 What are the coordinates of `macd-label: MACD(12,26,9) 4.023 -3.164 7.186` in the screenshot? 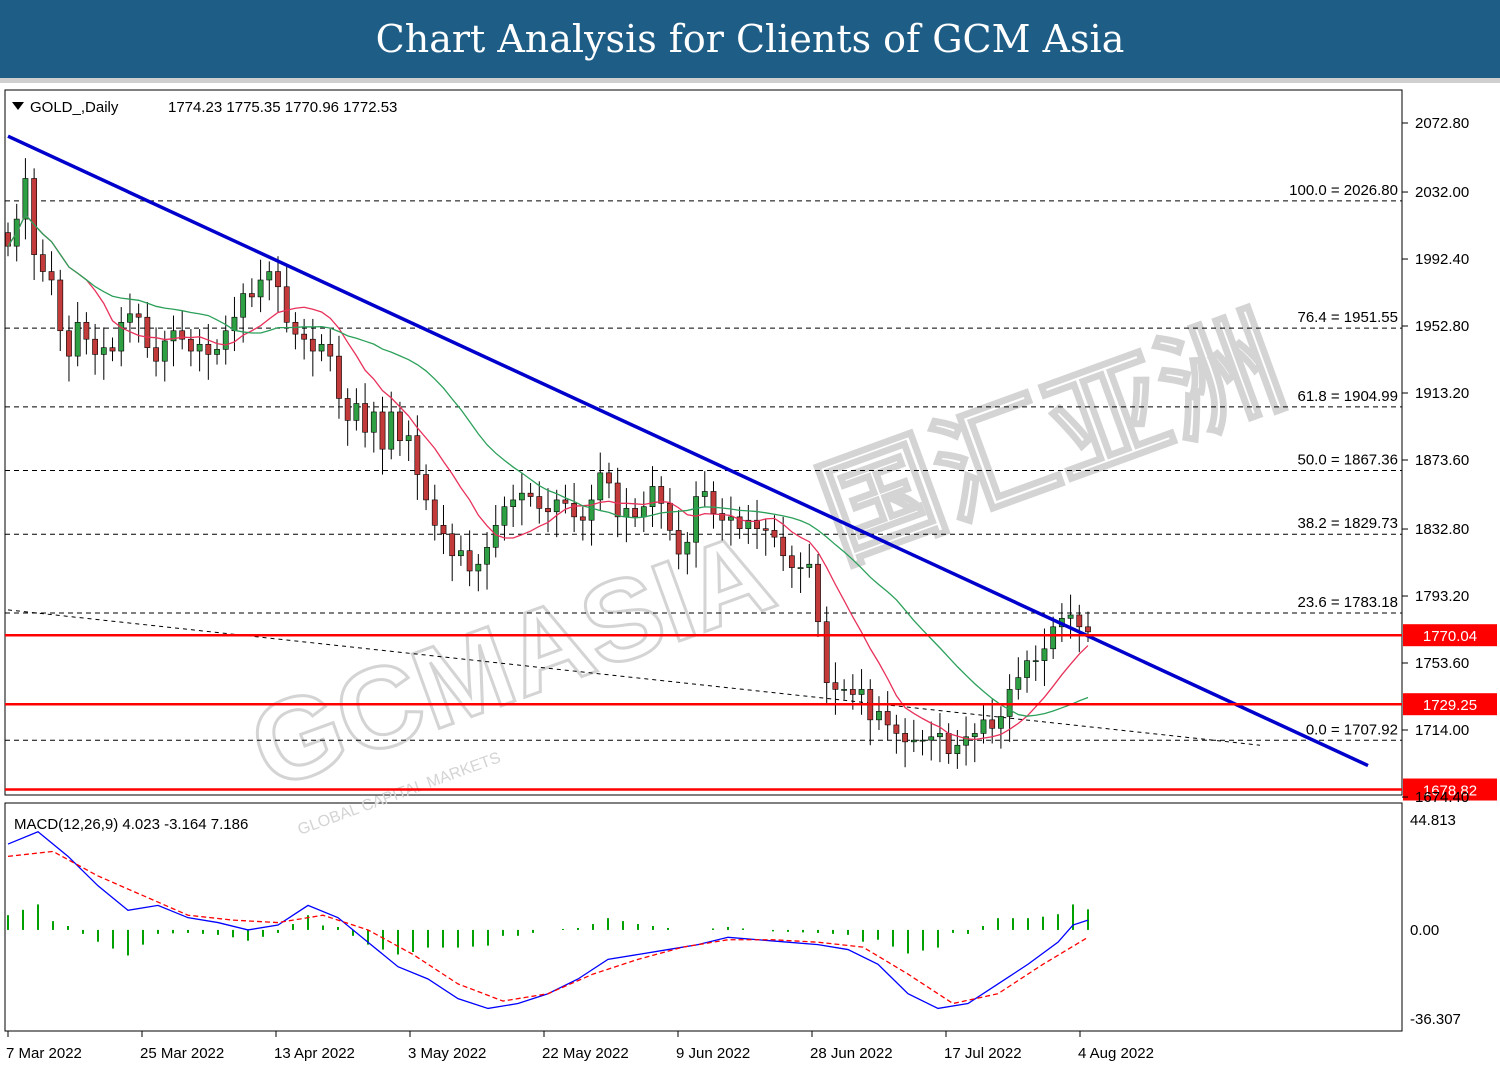 It's located at (131, 824).